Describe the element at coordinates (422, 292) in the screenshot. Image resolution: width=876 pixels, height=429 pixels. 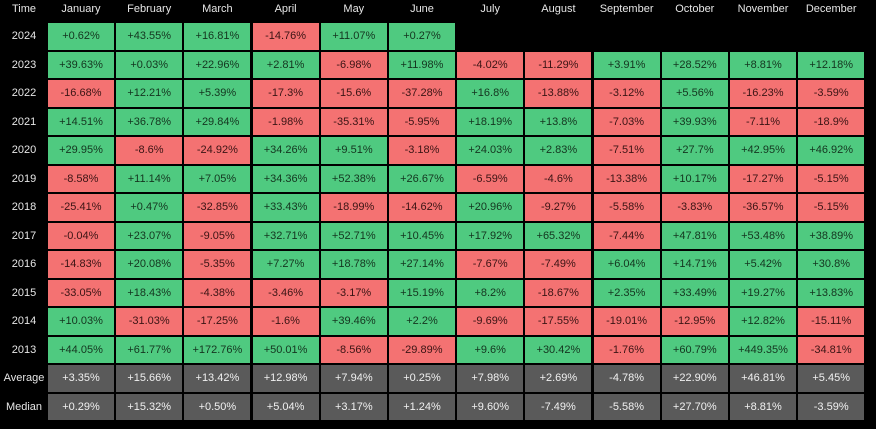
I see `return-cell: +15.19%` at that location.